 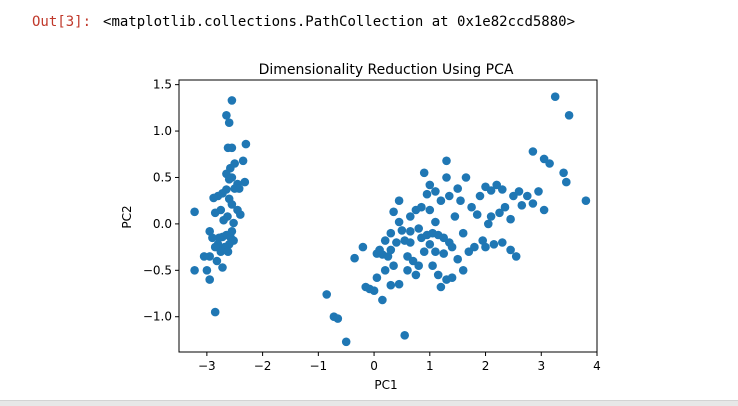 What do you see at coordinates (162, 85) in the screenshot?
I see `y-tick-label: 1.5` at bounding box center [162, 85].